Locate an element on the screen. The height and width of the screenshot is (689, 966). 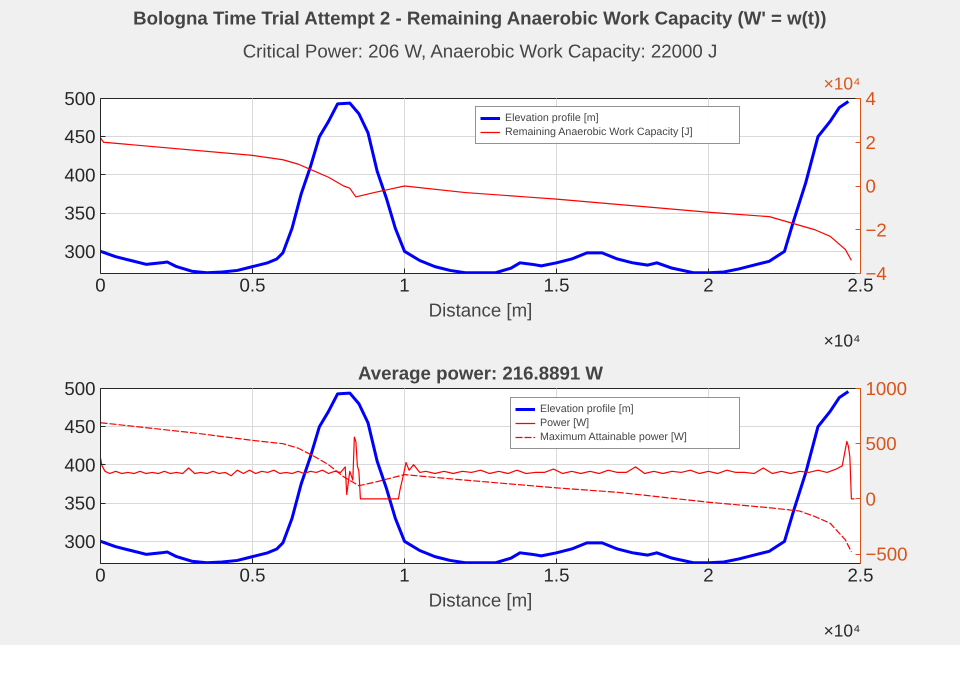
x-tick-label: 2.5 is located at coordinates (861, 575).